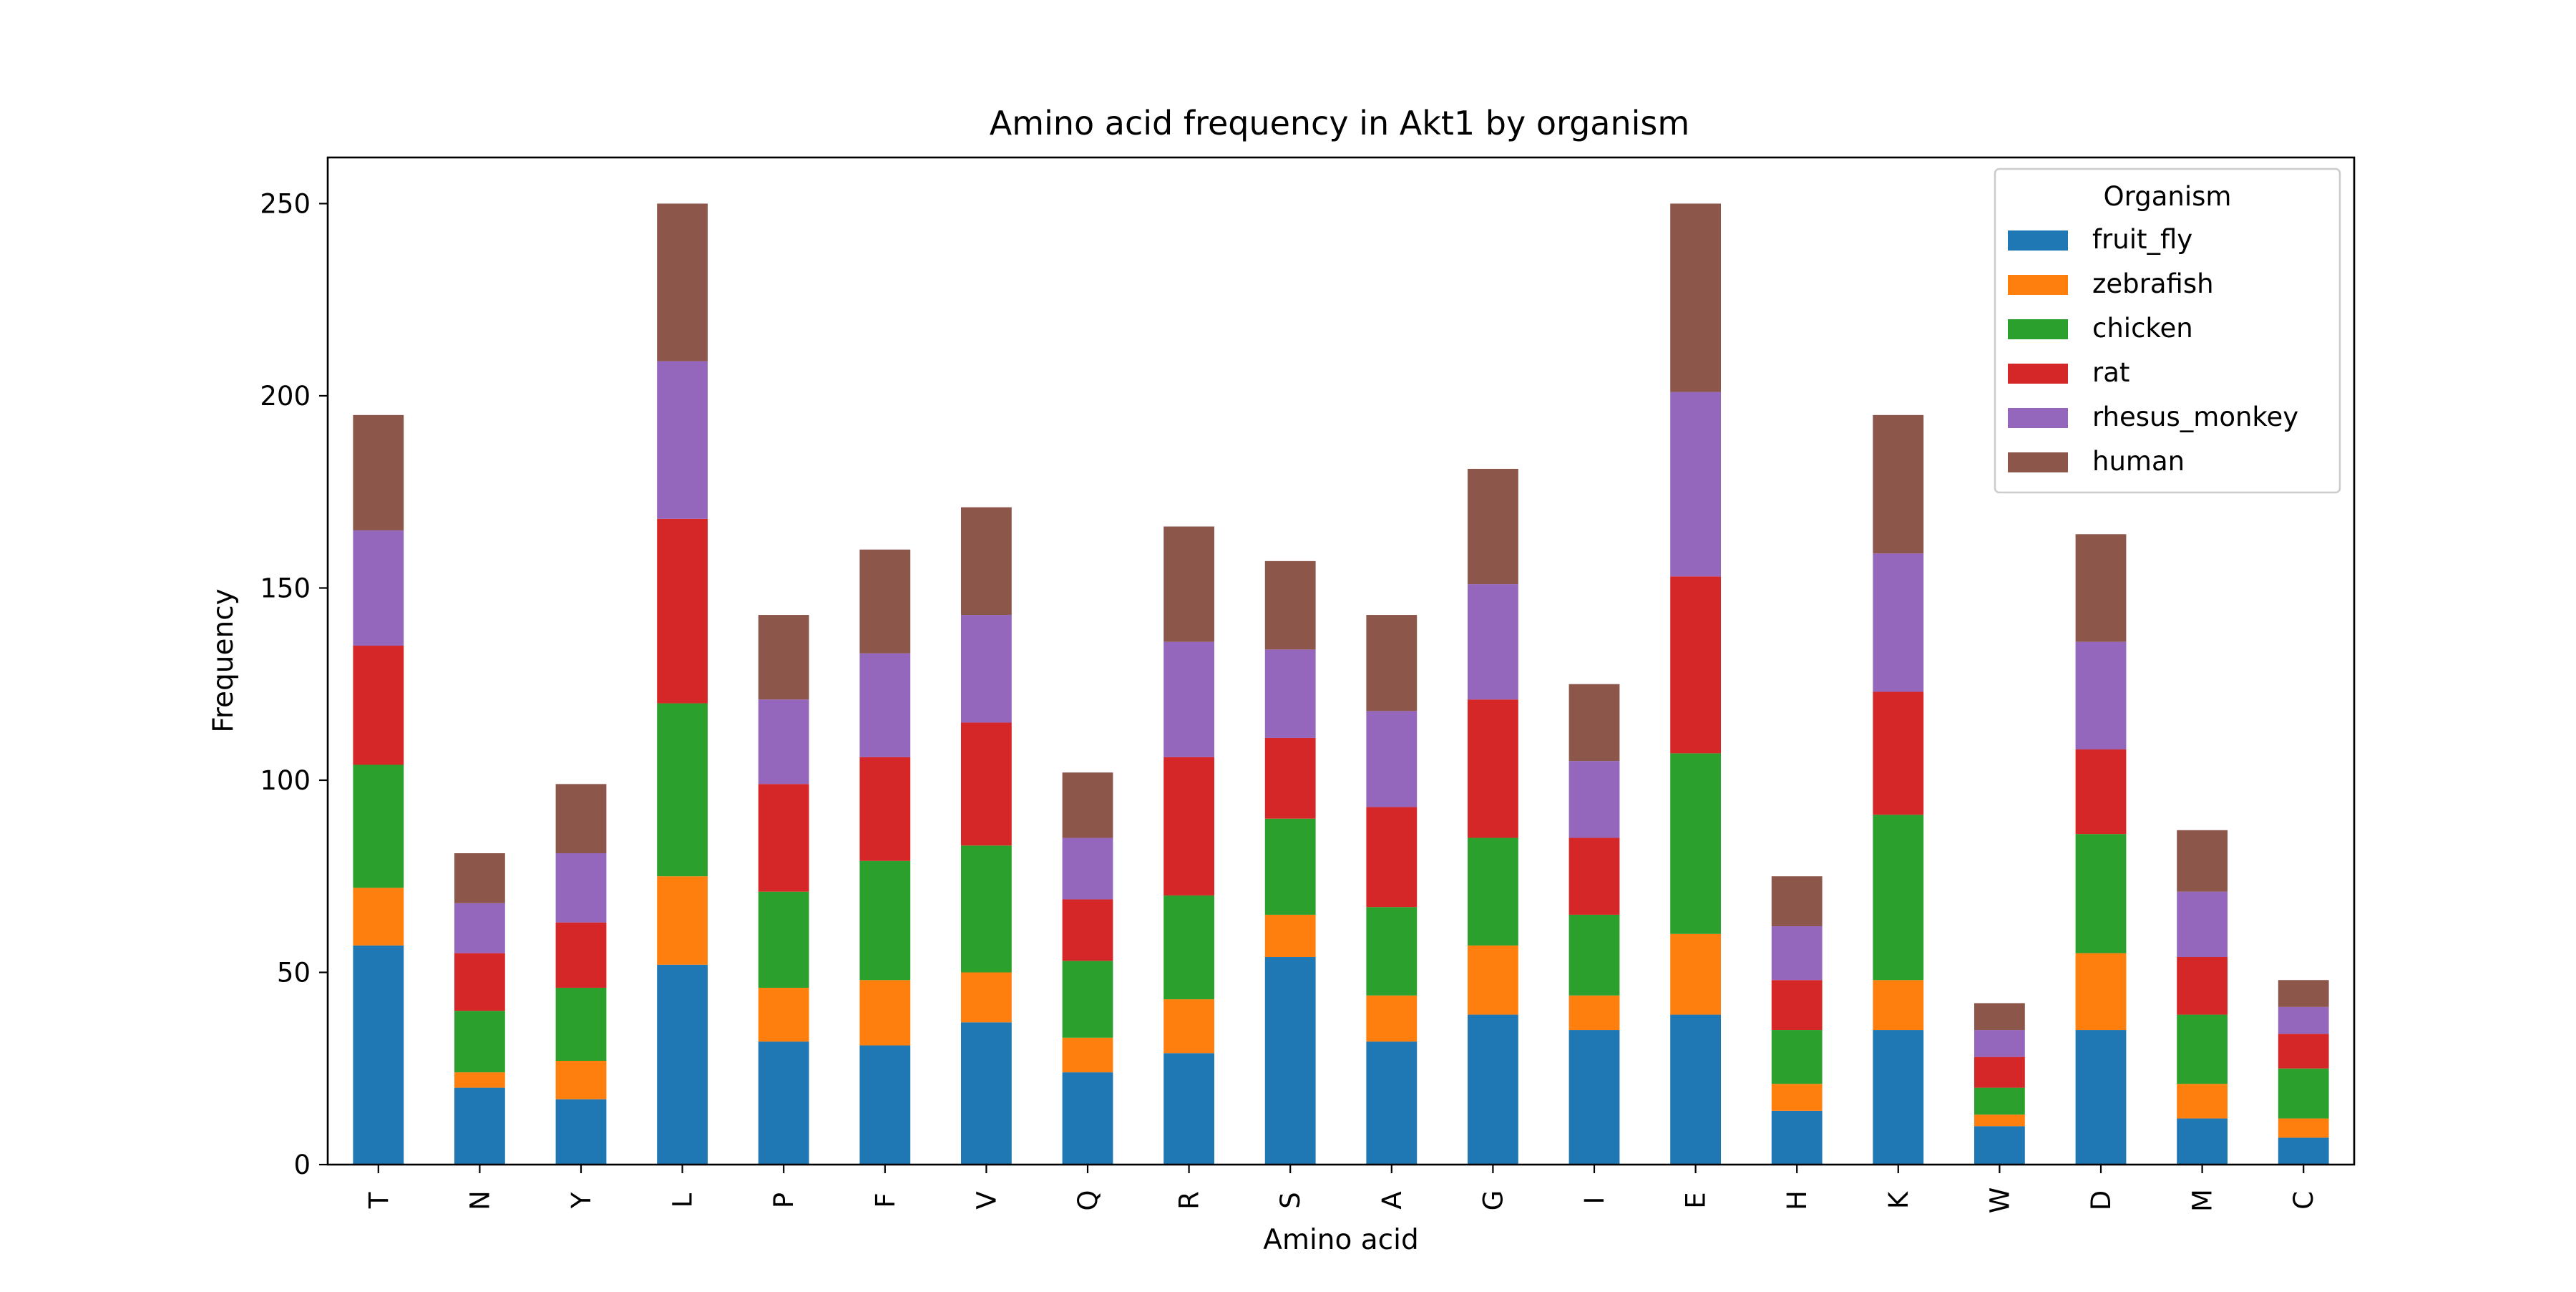 The width and height of the screenshot is (2576, 1292). Describe the element at coordinates (1797, 1200) in the screenshot. I see `x-tick-label: H` at that location.